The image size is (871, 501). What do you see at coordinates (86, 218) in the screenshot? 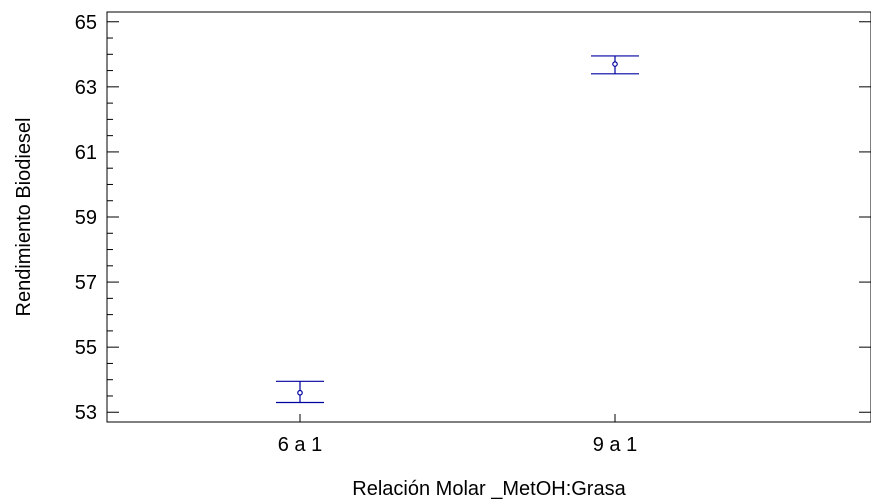
I see `y-tick-label: 59` at bounding box center [86, 218].